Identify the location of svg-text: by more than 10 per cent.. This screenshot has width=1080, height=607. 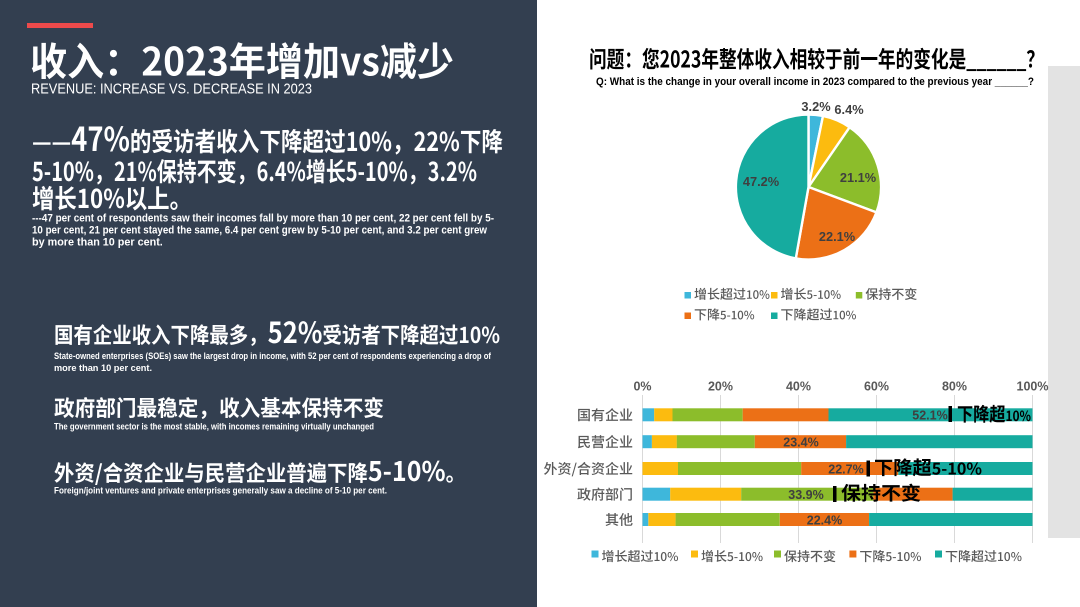
(97, 243).